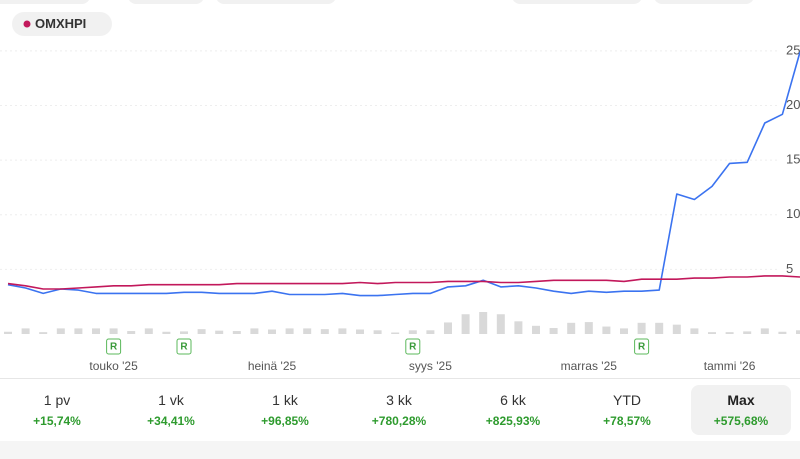 The image size is (800, 459). I want to click on period-tab: YTD +78,57%, so click(627, 410).